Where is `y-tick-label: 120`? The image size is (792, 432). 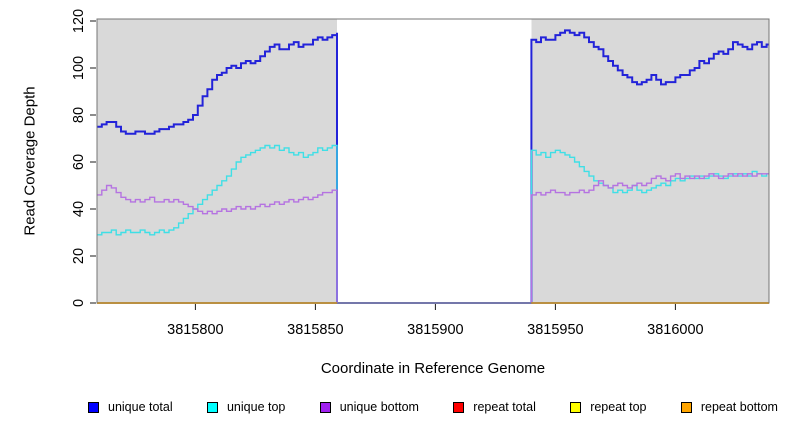 y-tick-label: 120 is located at coordinates (79, 21).